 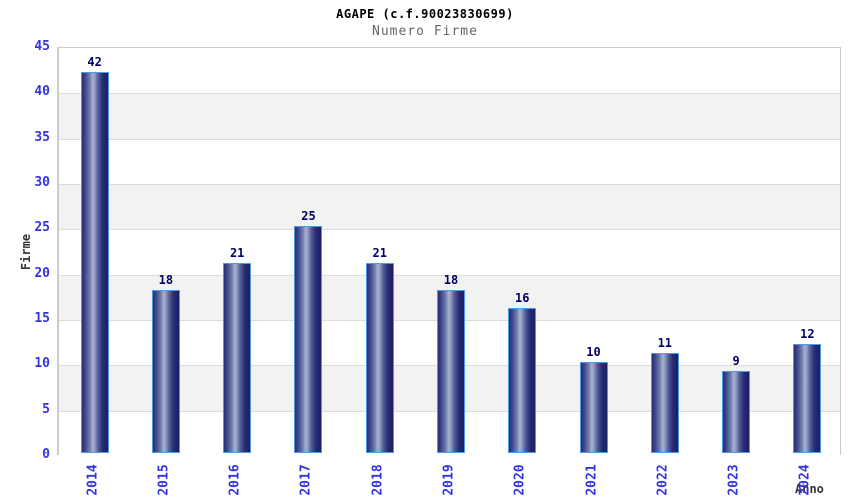 I want to click on x-tick-label-2015: 2015, so click(x=164, y=480).